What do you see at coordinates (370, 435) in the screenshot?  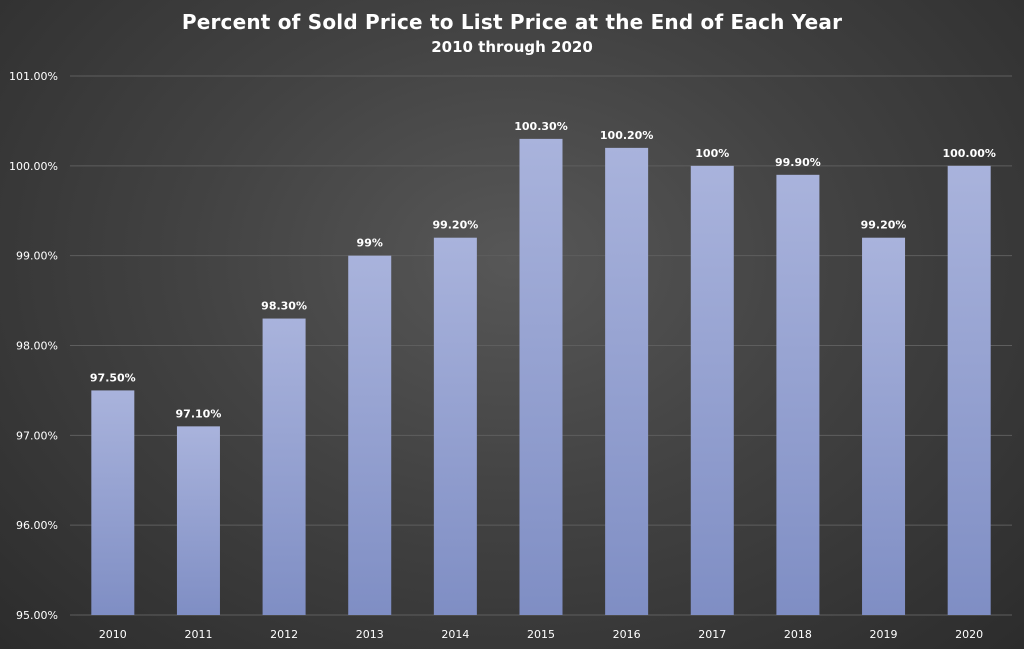 I see `bar-2013` at bounding box center [370, 435].